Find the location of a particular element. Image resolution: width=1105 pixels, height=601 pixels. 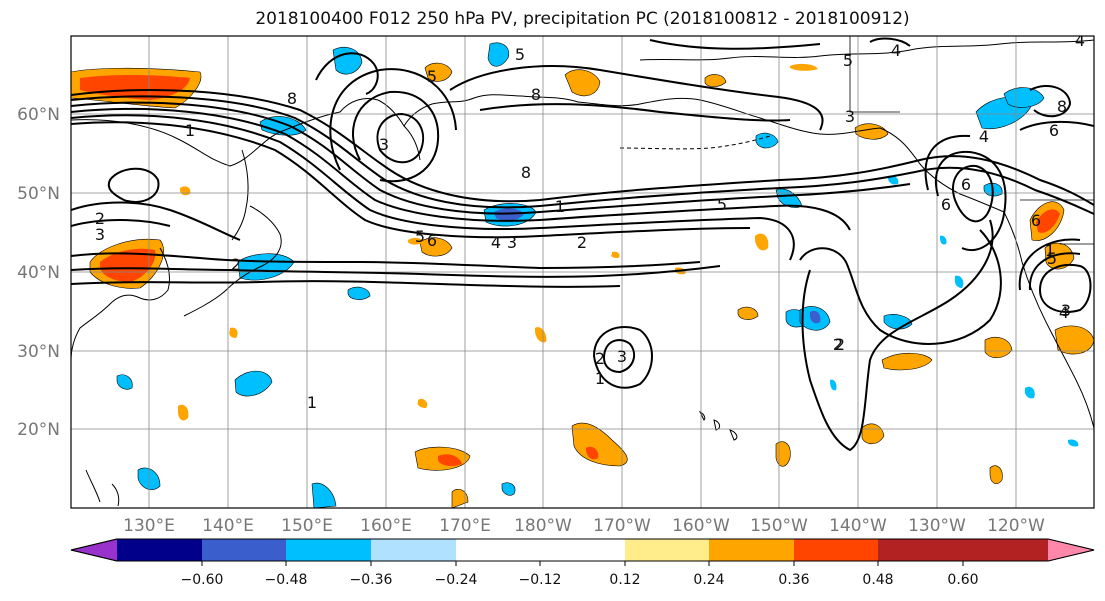

colorbar-tick-label: 0.24 is located at coordinates (708, 580).